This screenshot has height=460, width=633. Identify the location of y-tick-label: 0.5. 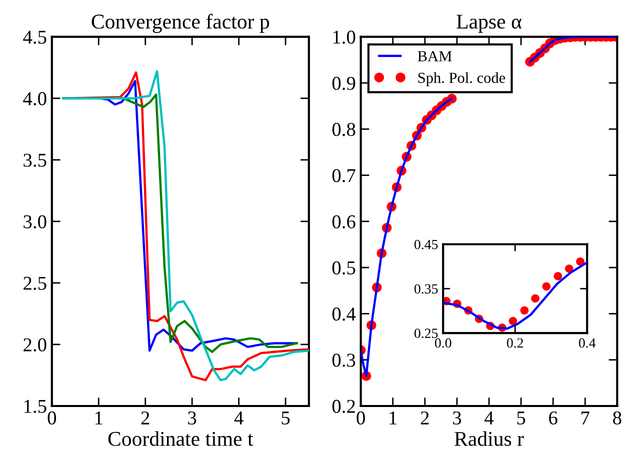
(344, 268).